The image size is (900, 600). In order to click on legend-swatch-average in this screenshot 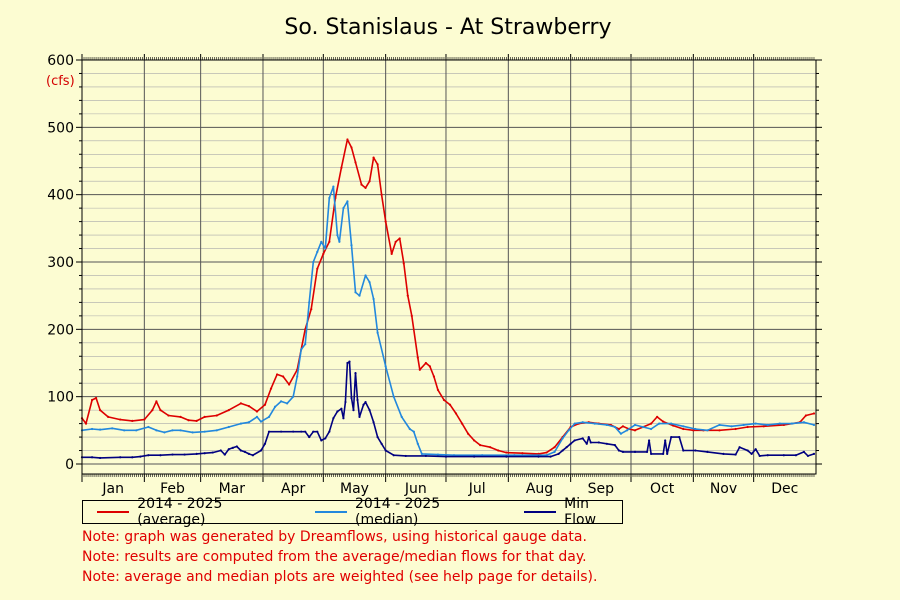, I will do `click(113, 512)`.